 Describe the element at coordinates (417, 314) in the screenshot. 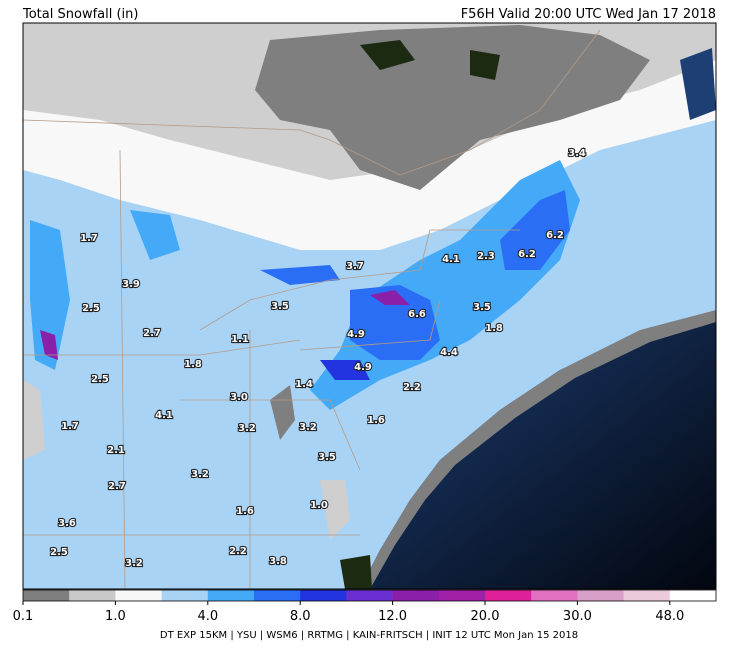

I see `snow-label: 6.6` at that location.